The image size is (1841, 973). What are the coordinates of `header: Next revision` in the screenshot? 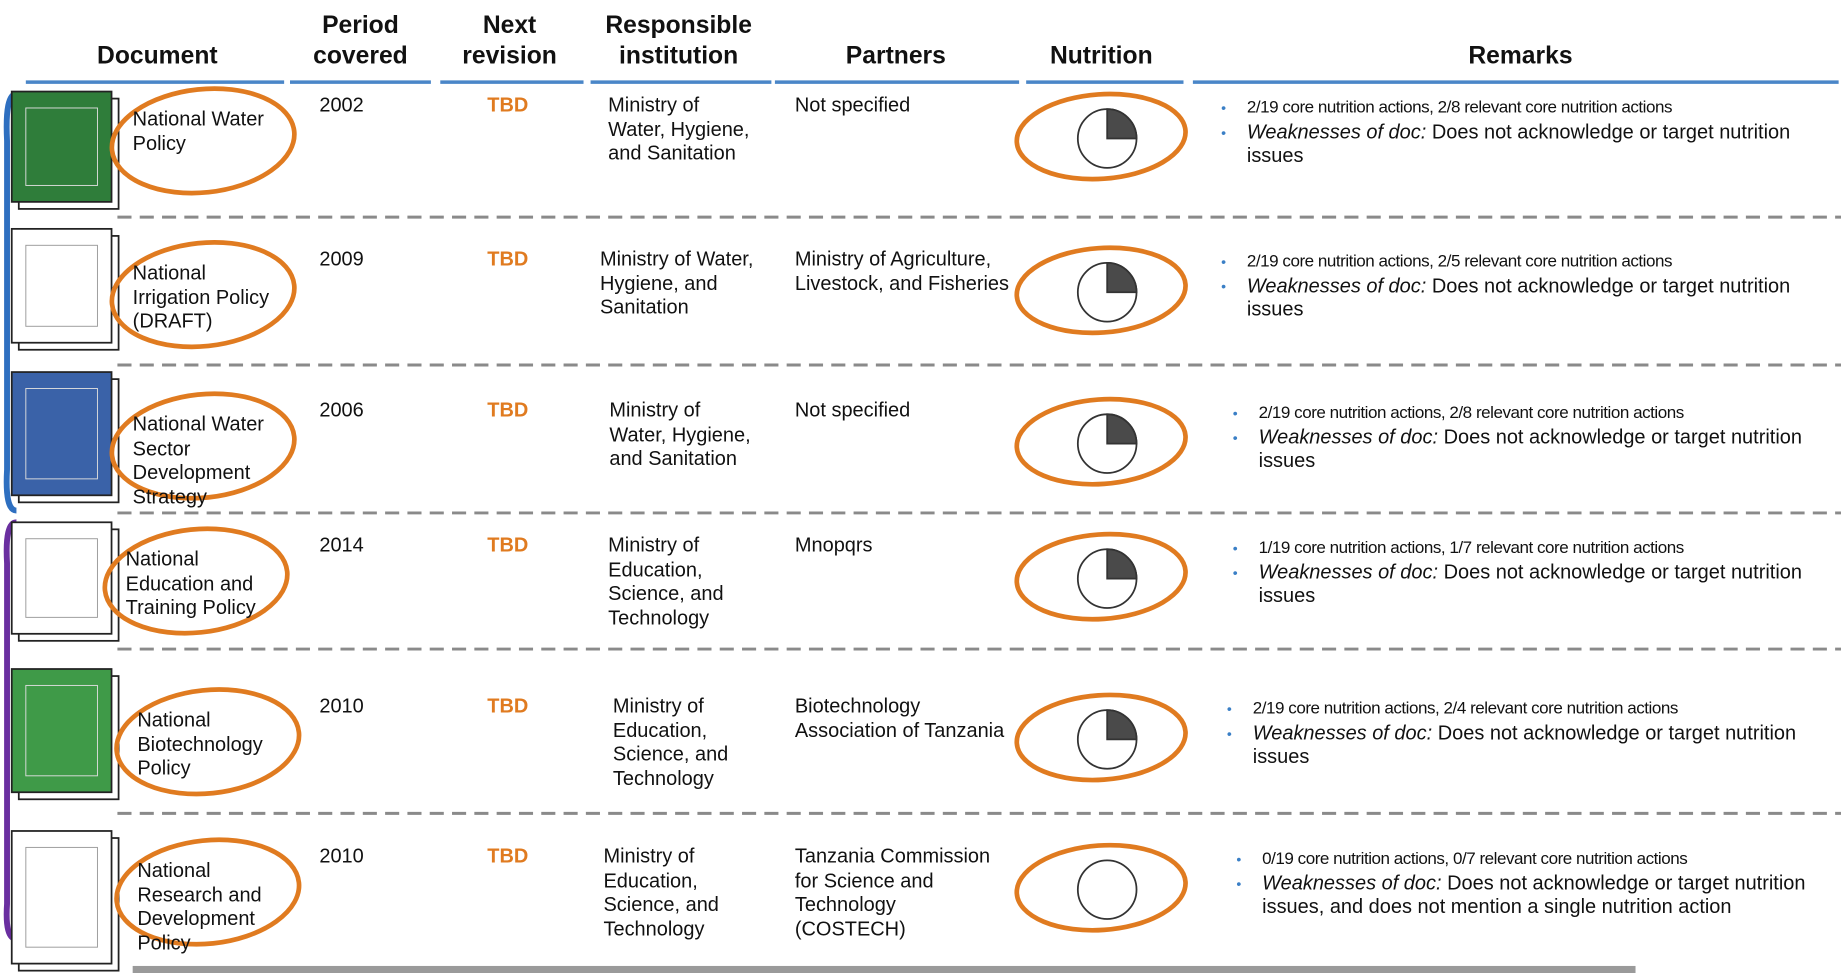 It's located at (509, 40).